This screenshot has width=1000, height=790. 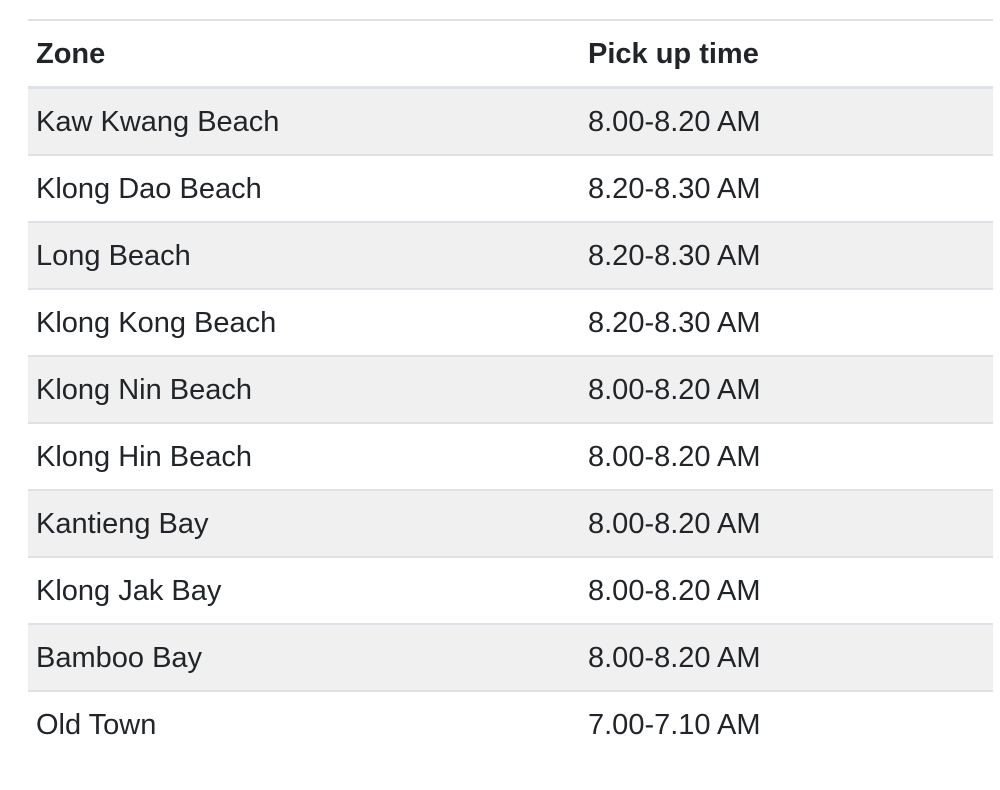 I want to click on zone-cell: Old Town, so click(x=96, y=725).